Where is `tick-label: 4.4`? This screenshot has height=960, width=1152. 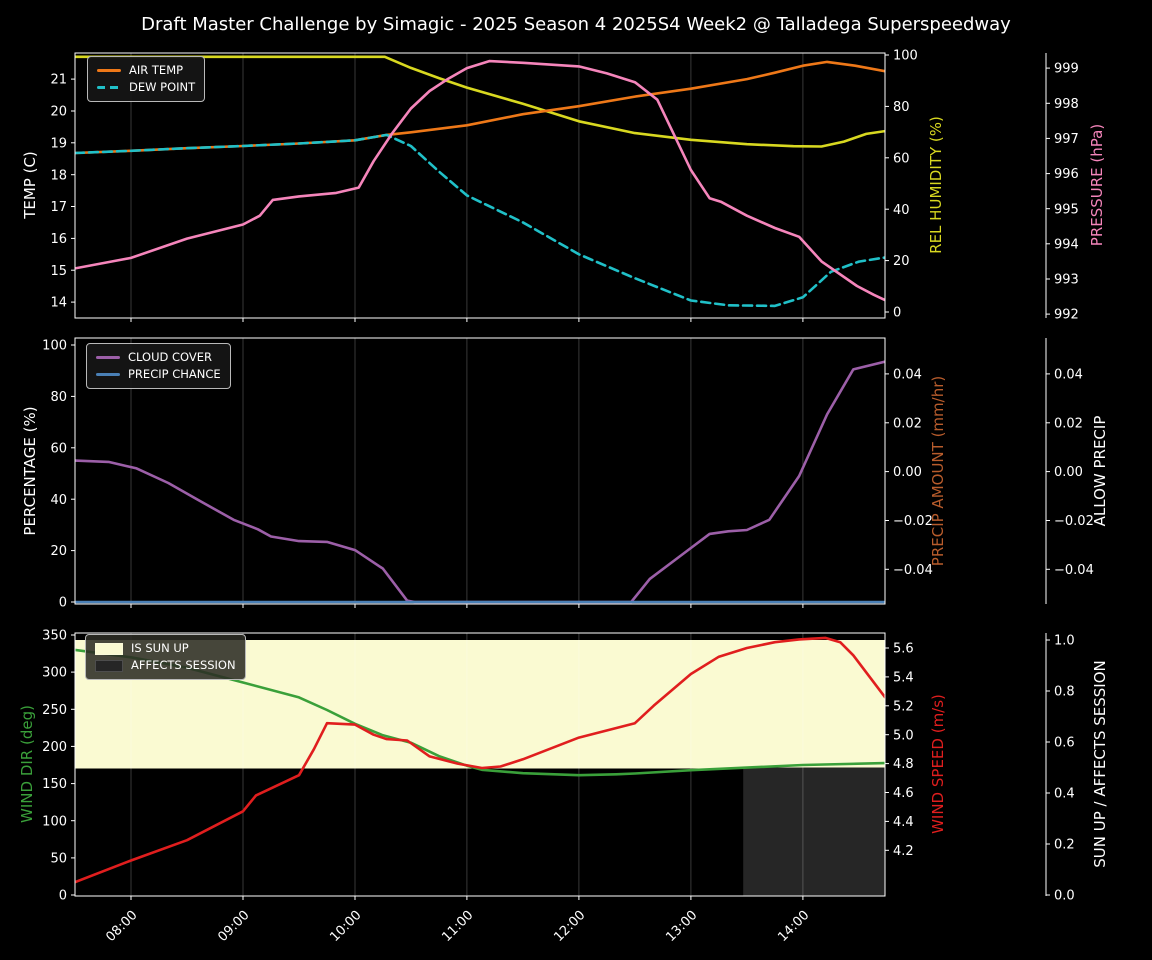
tick-label: 4.4 is located at coordinates (903, 822).